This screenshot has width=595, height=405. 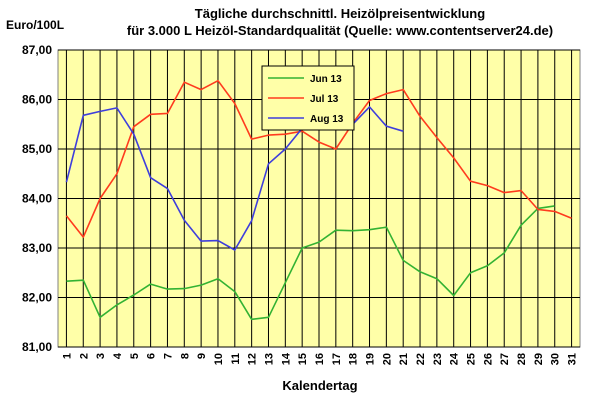 What do you see at coordinates (522, 359) in the screenshot?
I see `x-tick-label: 28` at bounding box center [522, 359].